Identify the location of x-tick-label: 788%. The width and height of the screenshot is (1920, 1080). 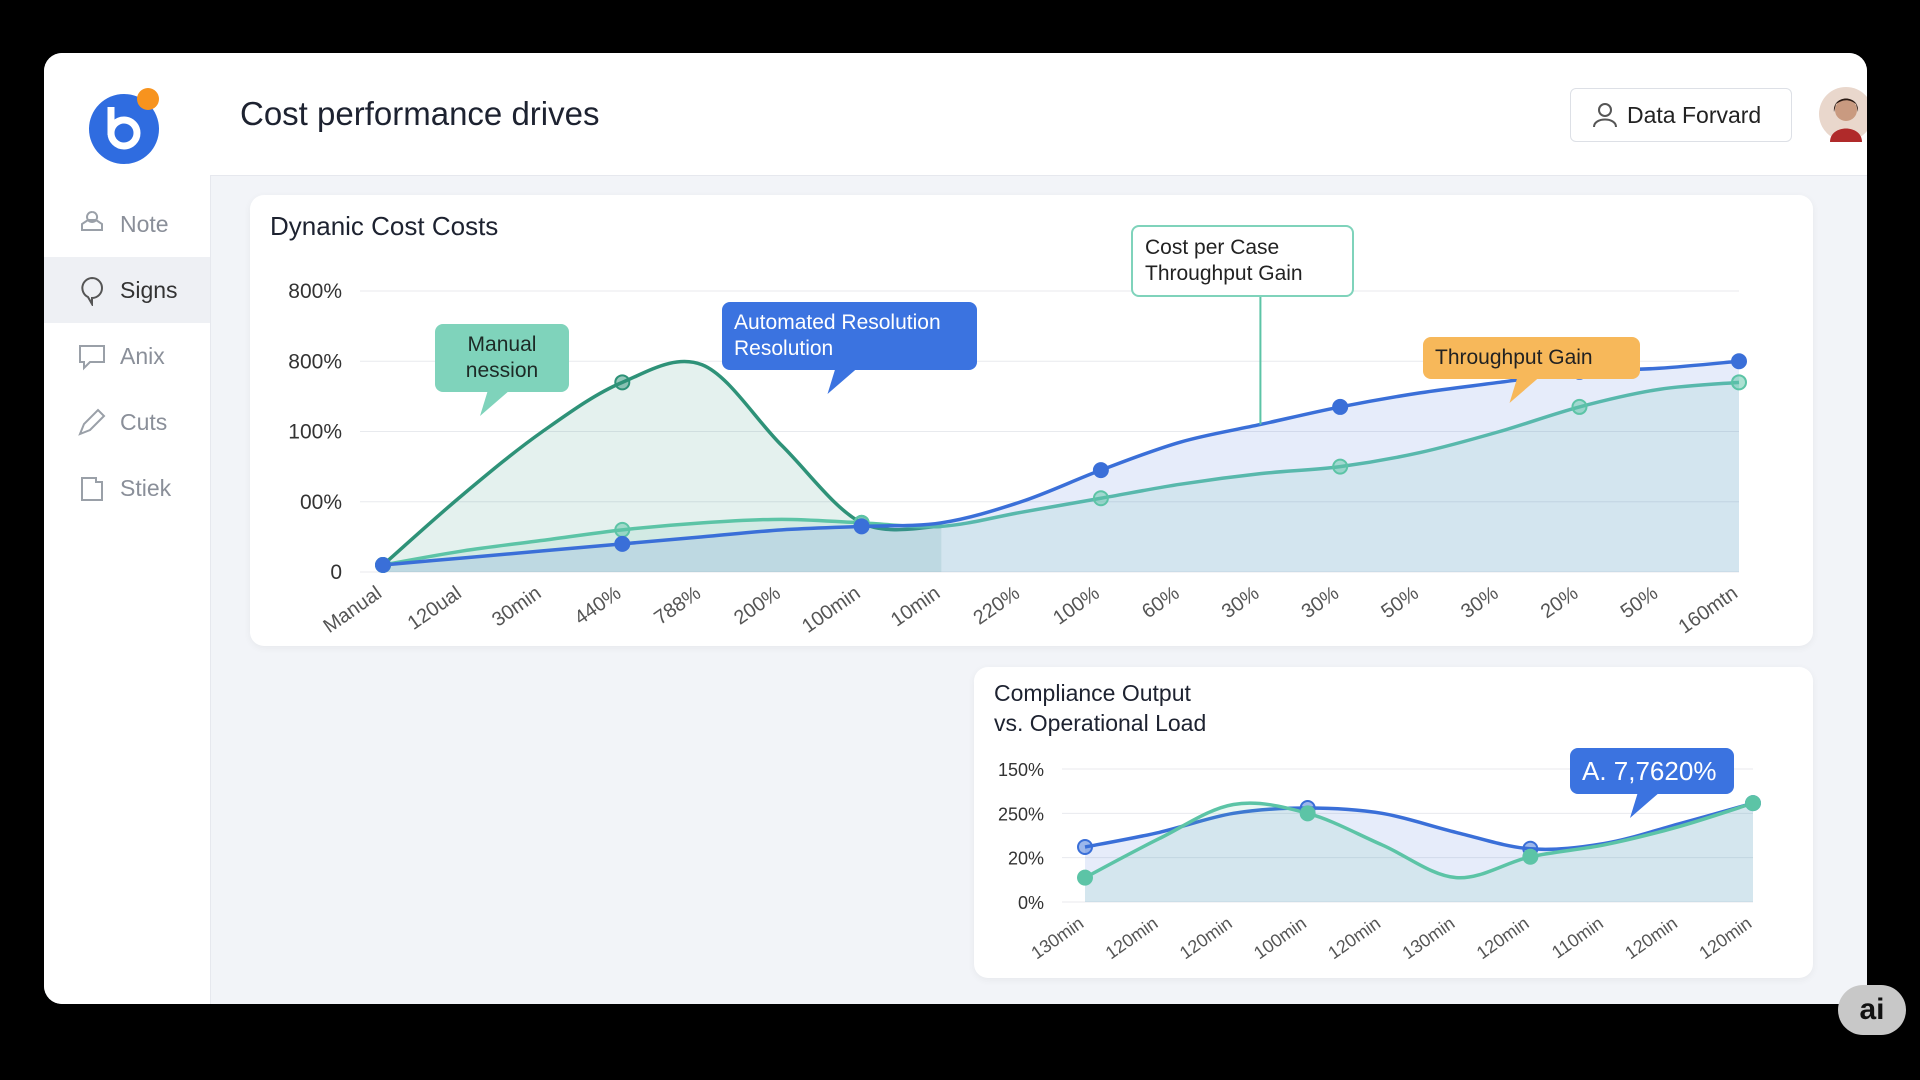
(677, 605).